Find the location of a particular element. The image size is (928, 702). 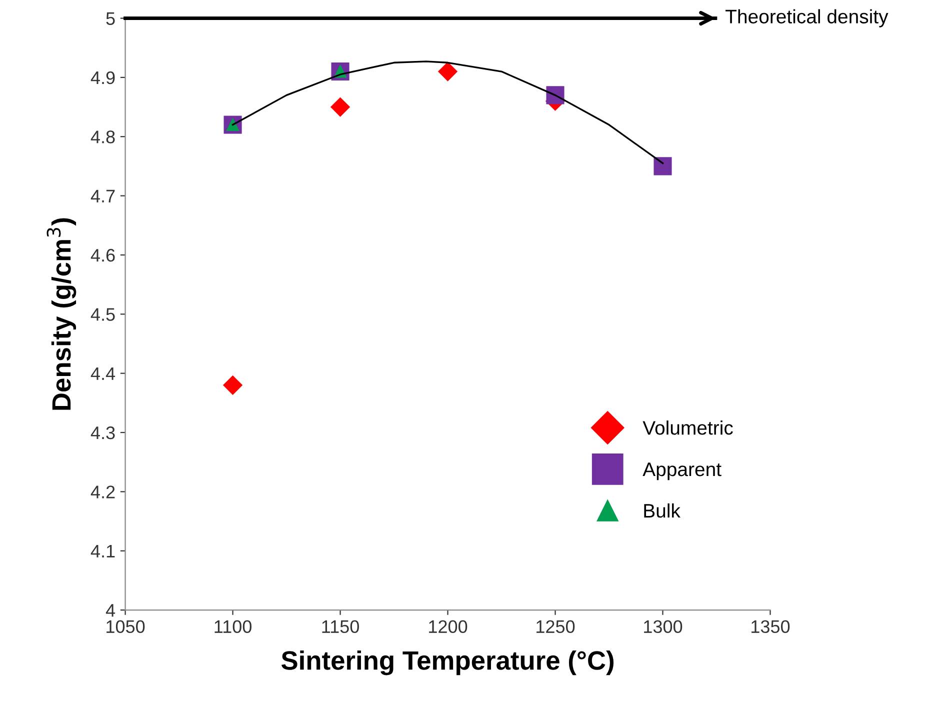

x-tick-label: 1300 is located at coordinates (663, 627).